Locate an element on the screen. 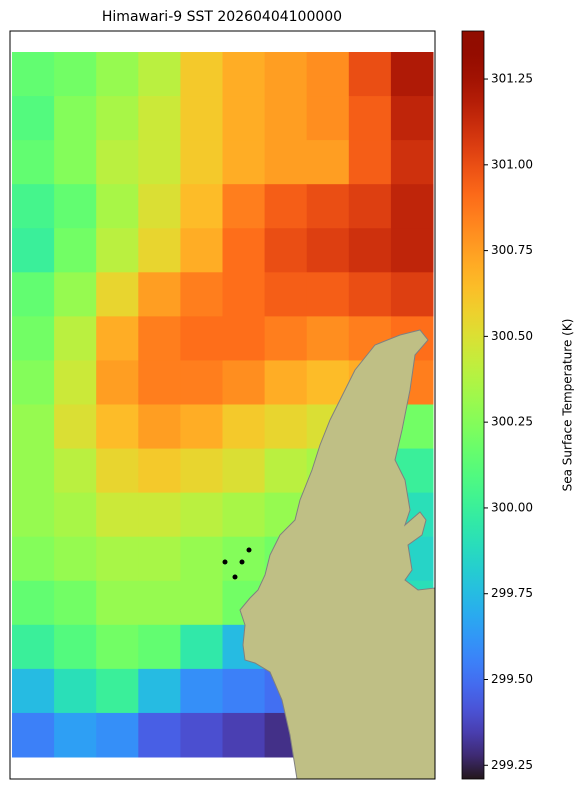 This screenshot has height=793, width=586. colorbar-label: Sea Surface Temperature (K) is located at coordinates (568, 405).